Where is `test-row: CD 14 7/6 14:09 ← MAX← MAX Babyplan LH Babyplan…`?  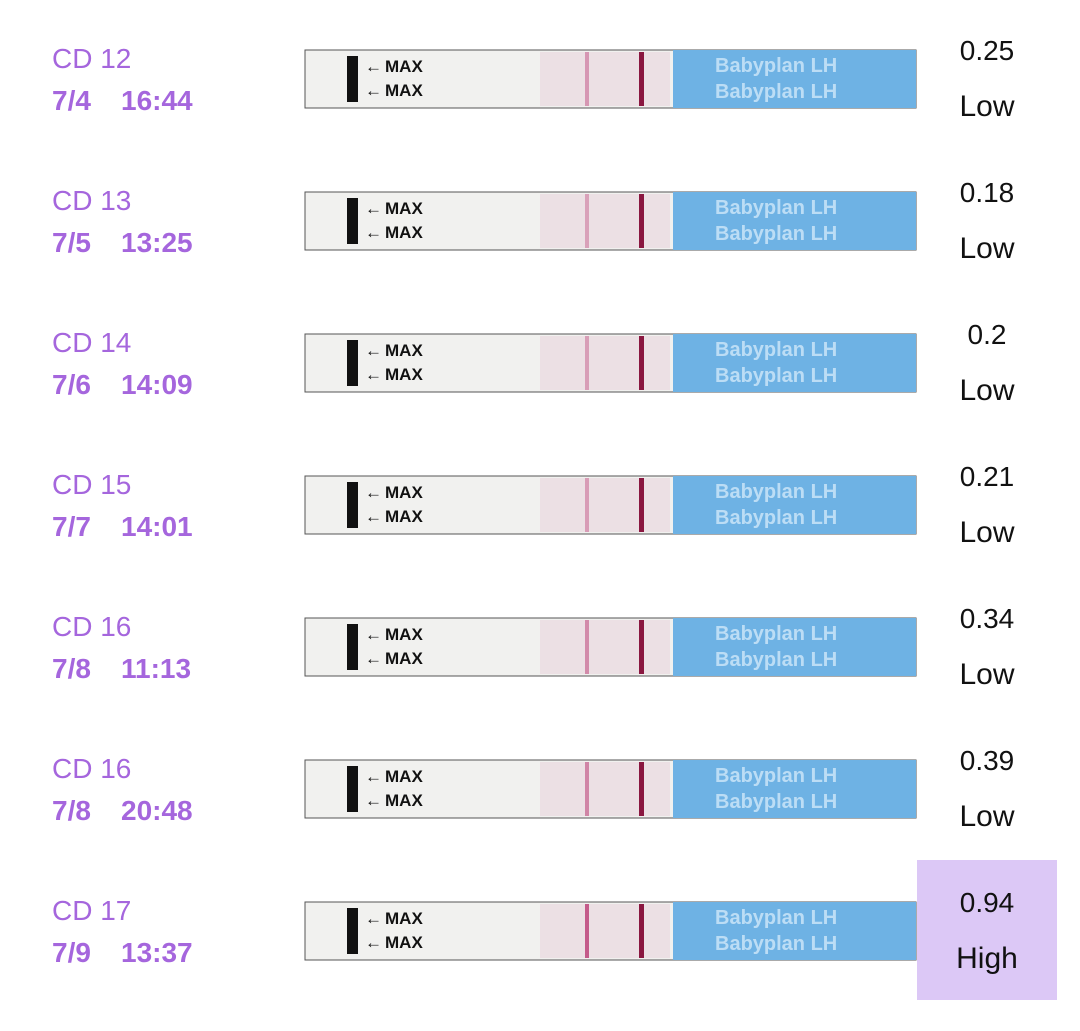
test-row: CD 14 7/6 14:09 ← MAX← MAX Babyplan LH Babyplan… is located at coordinates (533, 363).